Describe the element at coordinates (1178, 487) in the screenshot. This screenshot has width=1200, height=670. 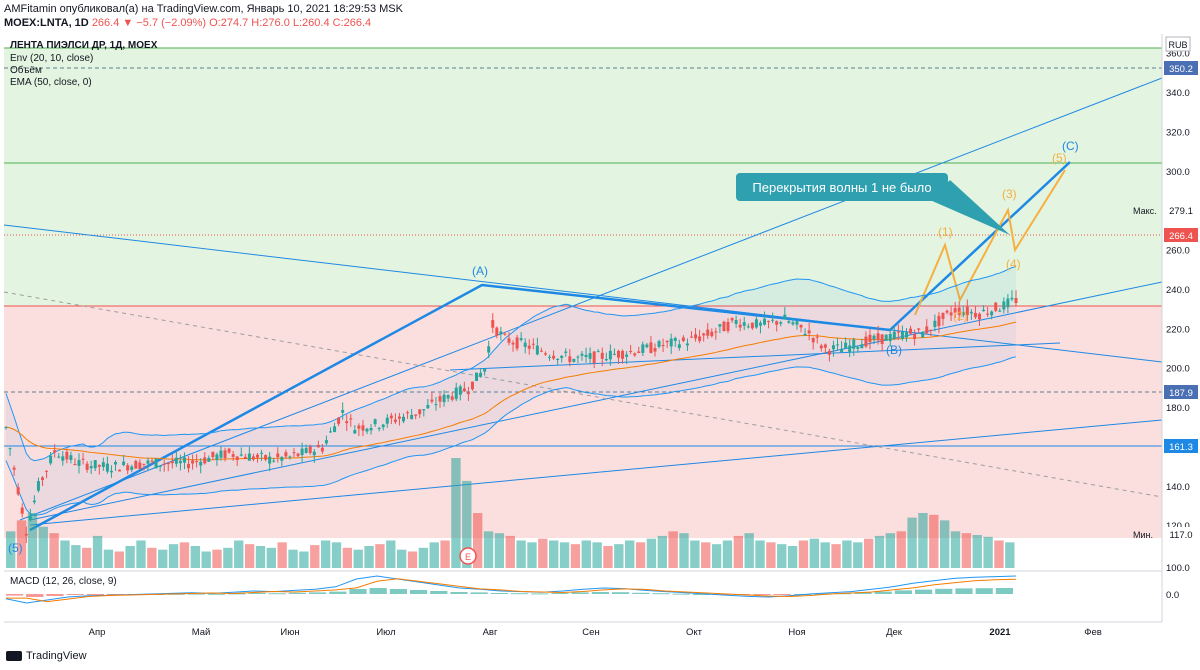
I see `price-tick-label: 140.0` at that location.